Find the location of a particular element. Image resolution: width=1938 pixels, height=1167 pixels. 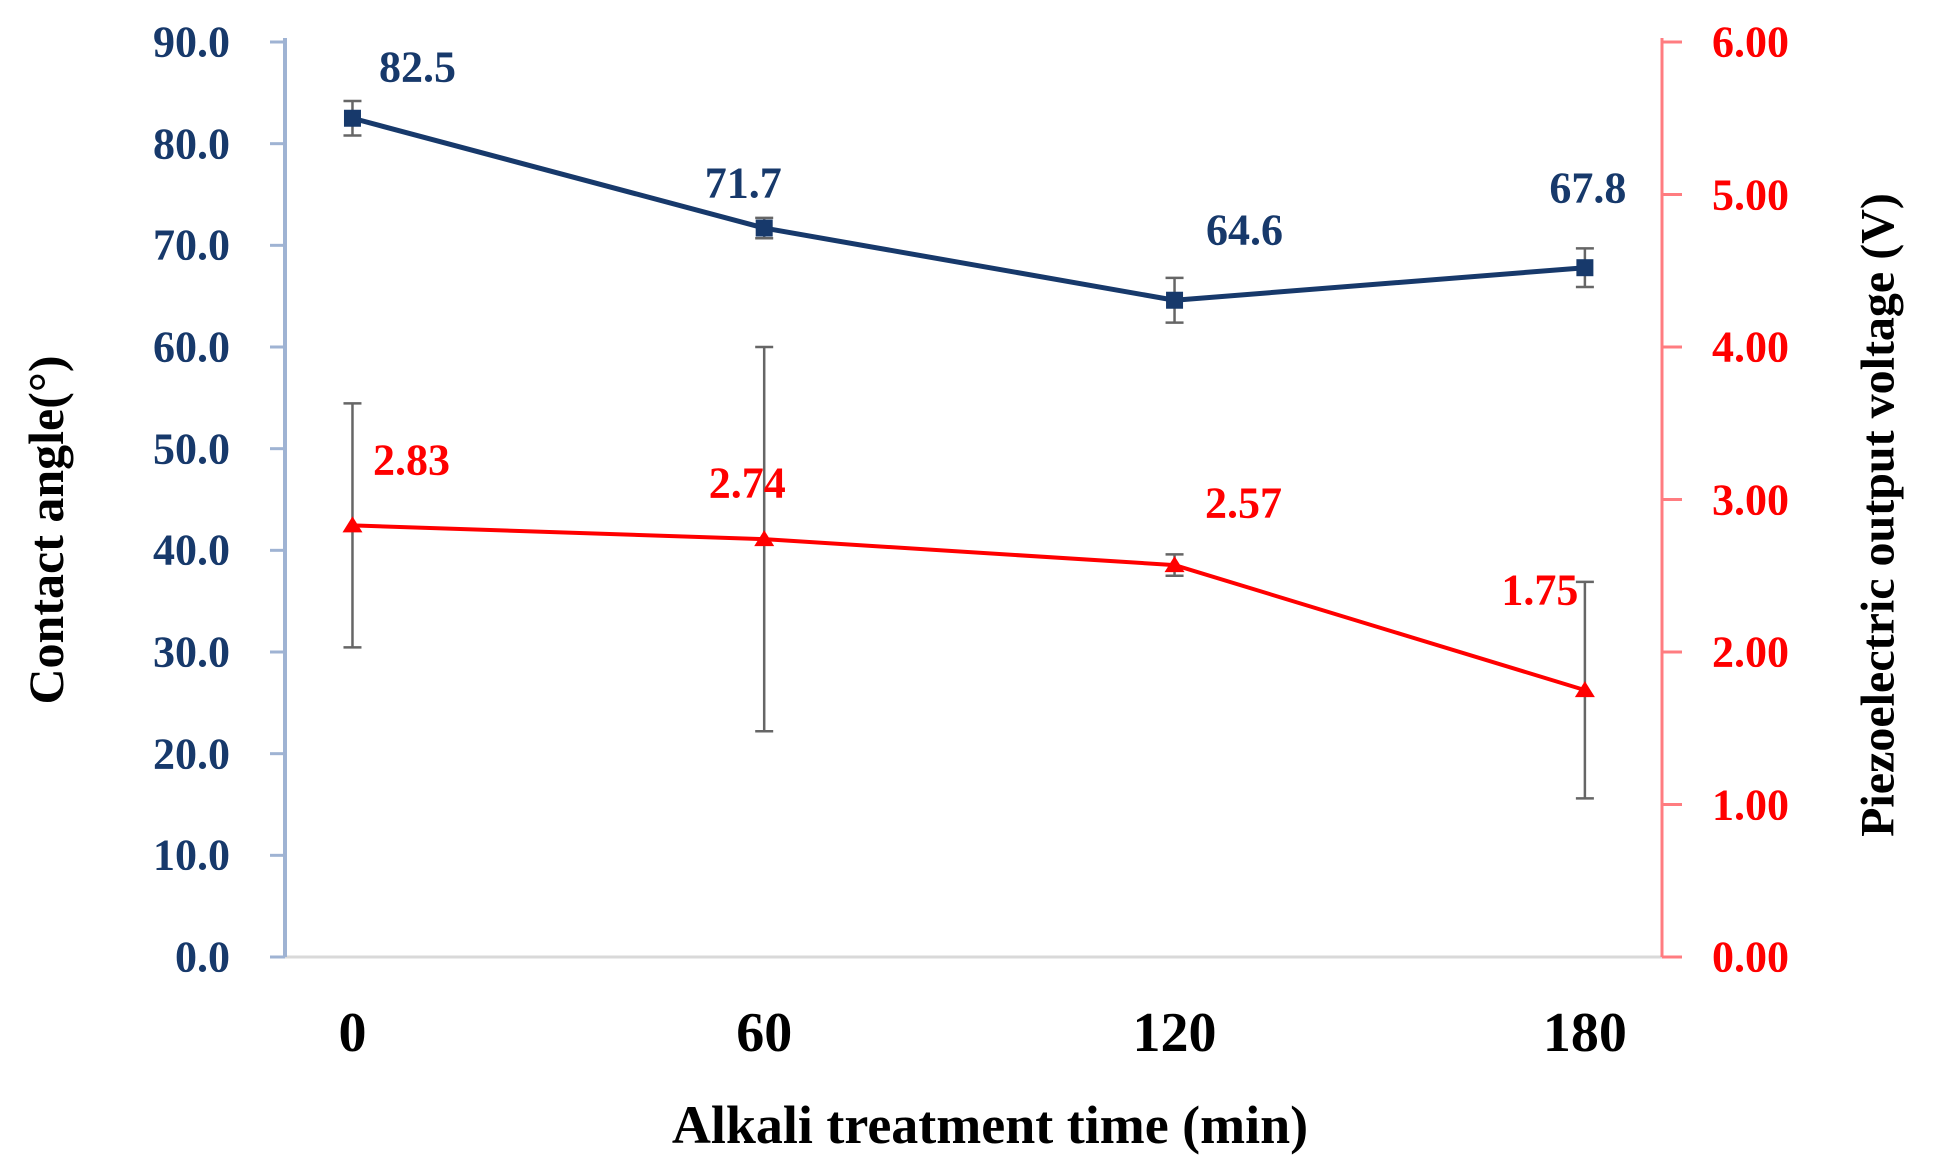

series-line-contact-angle is located at coordinates (968, 209).